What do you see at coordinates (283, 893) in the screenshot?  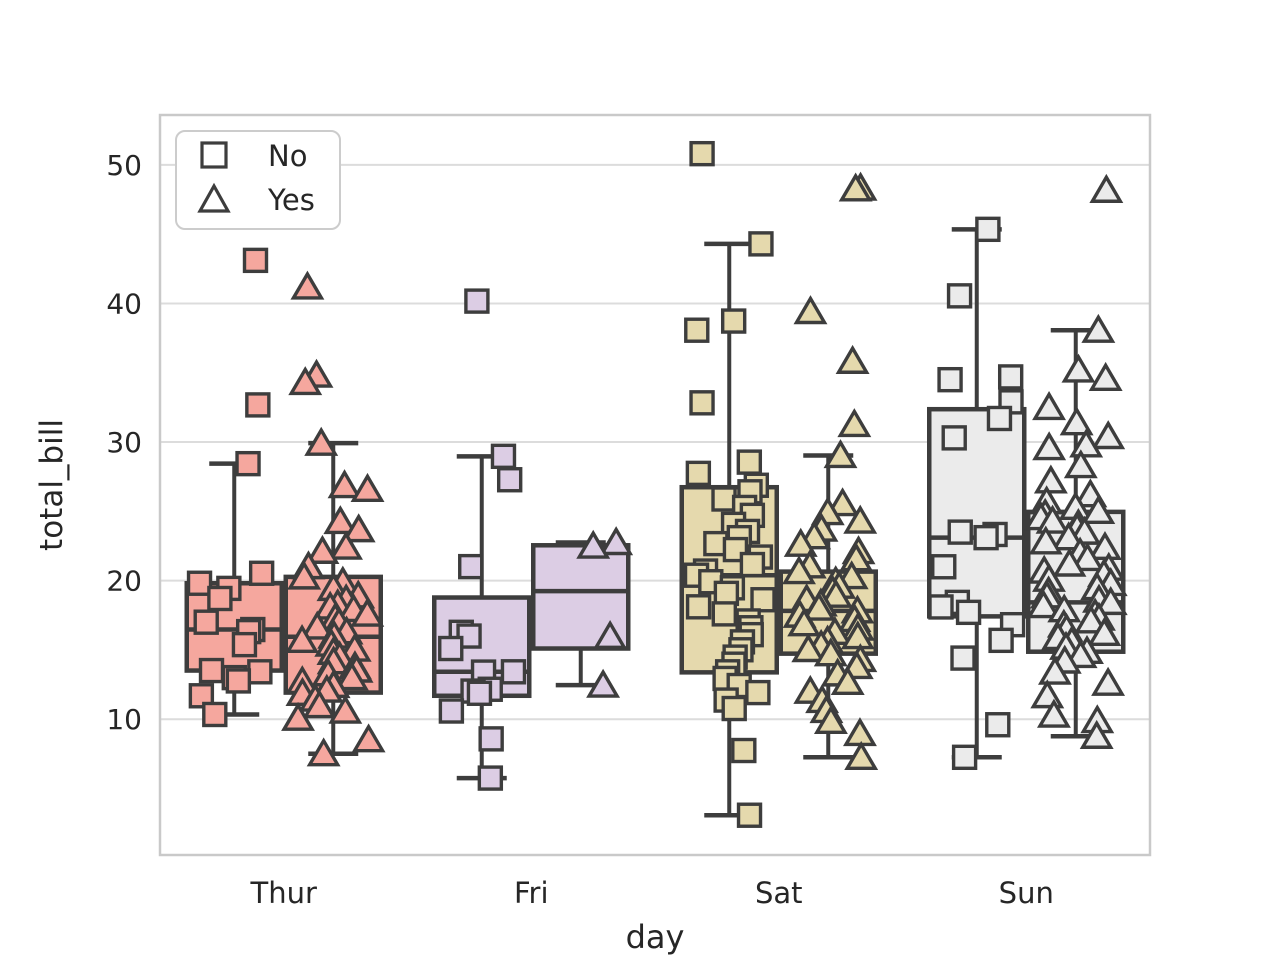 I see `x-tick-label-thur: Thur` at bounding box center [283, 893].